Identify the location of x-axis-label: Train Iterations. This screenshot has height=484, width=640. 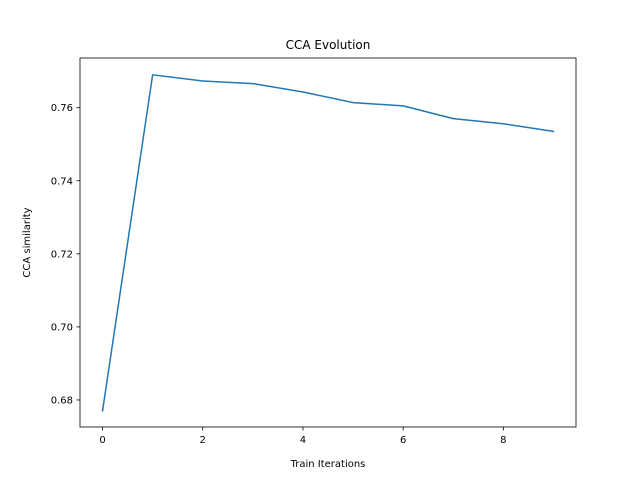
(328, 464).